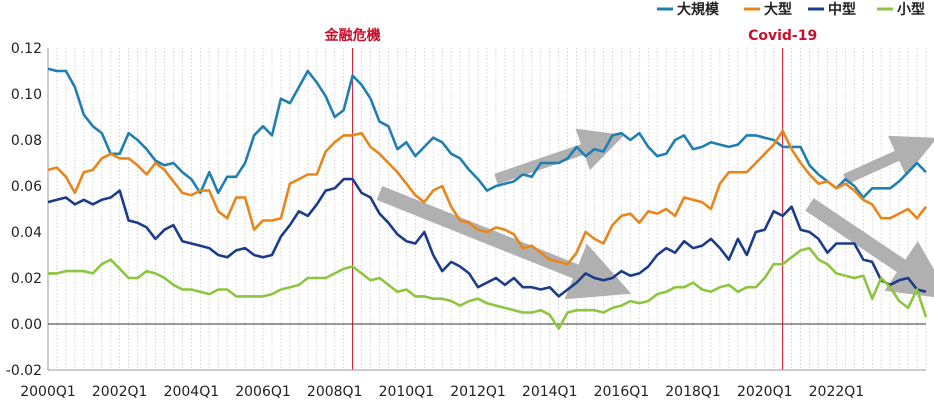 Image resolution: width=934 pixels, height=402 pixels. I want to click on x-tick-label: 2000Q1, so click(48, 392).